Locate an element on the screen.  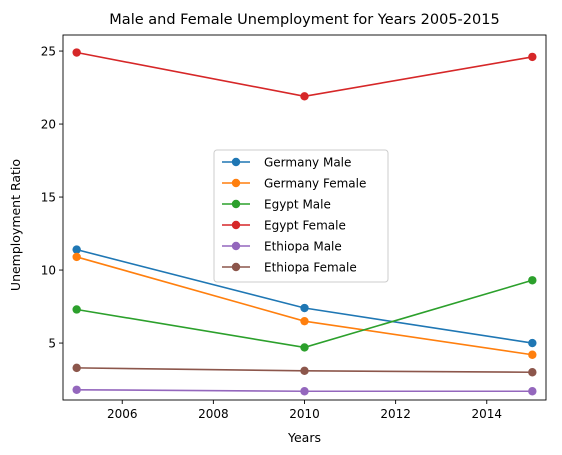
x-tick-label-2: 2010 is located at coordinates (304, 414).